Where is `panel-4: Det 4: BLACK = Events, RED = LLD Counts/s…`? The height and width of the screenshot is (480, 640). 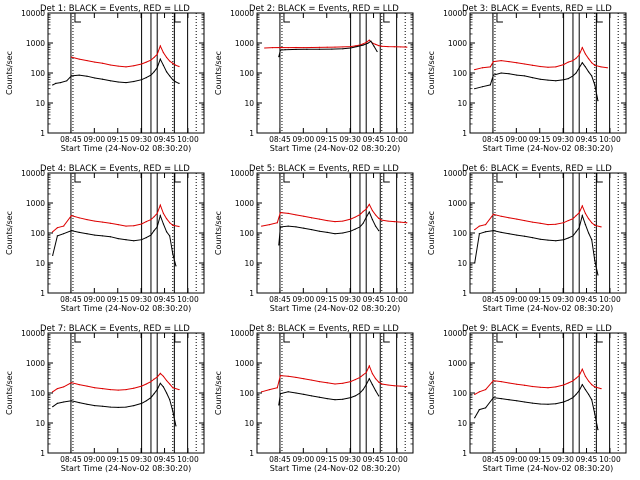 panel-4: Det 4: BLACK = Events, RED = LLD Counts/s… is located at coordinates (105, 238).